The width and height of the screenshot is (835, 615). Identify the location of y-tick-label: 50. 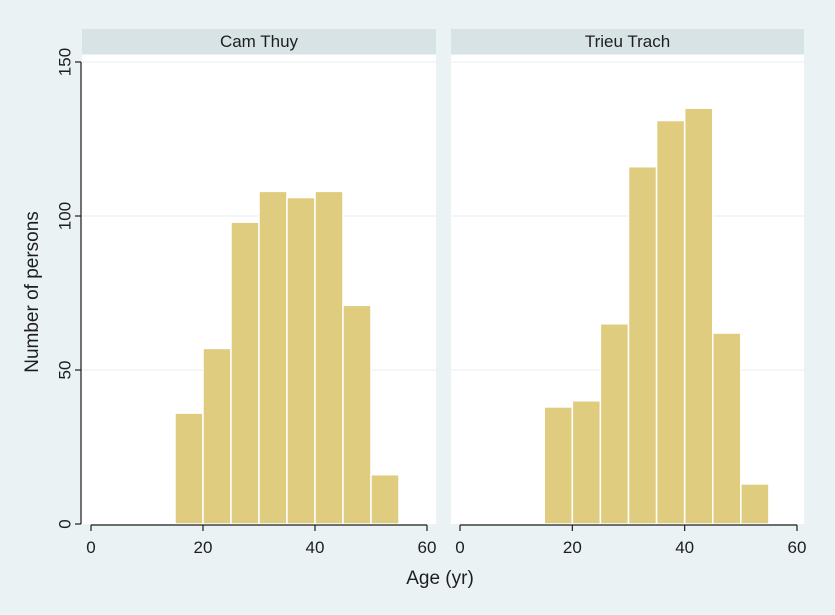
(65, 370).